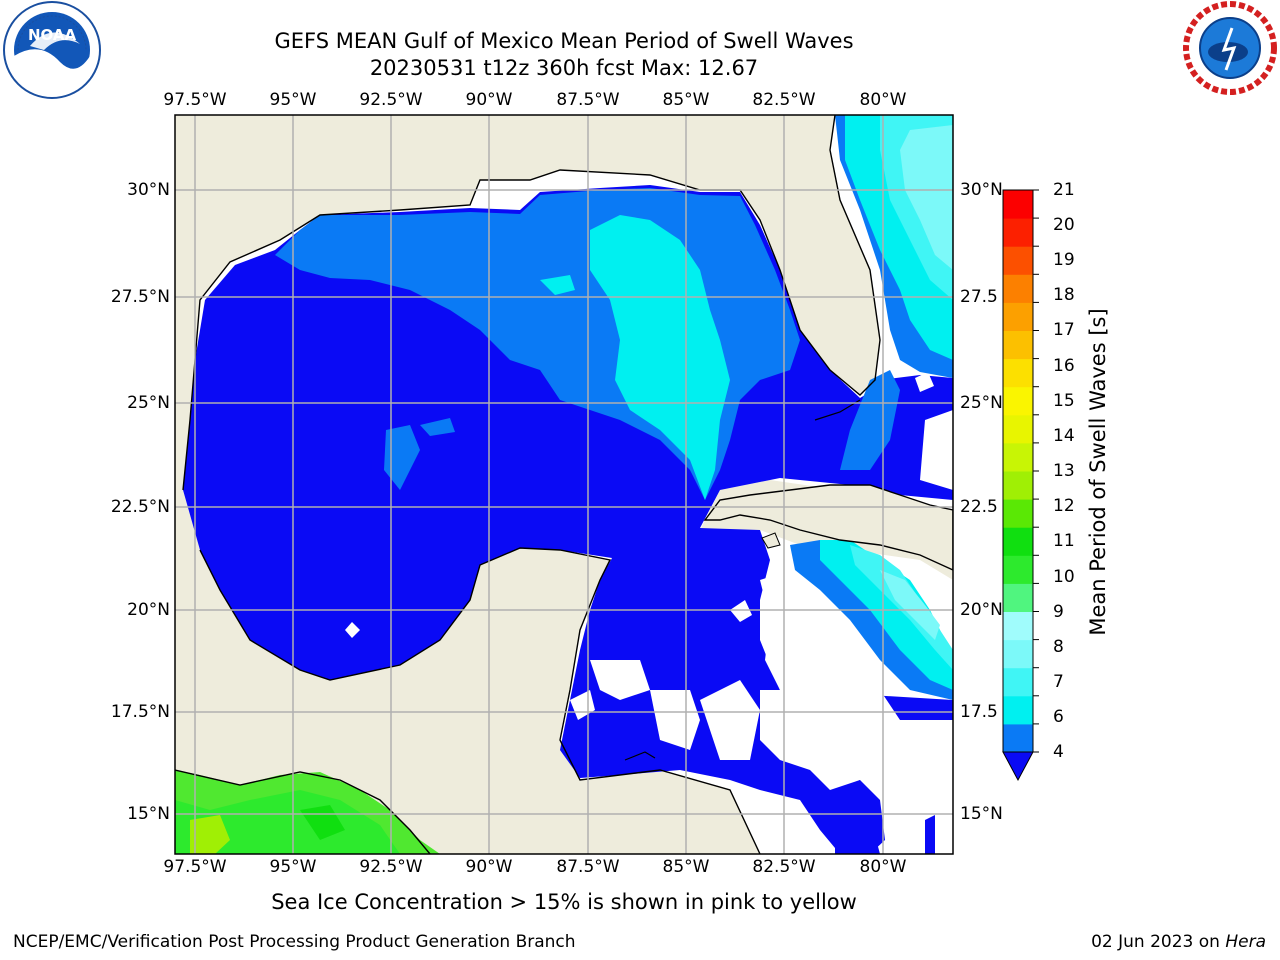 This screenshot has width=1280, height=960. I want to click on lon-tick-bottom: 82.5°W, so click(784, 867).